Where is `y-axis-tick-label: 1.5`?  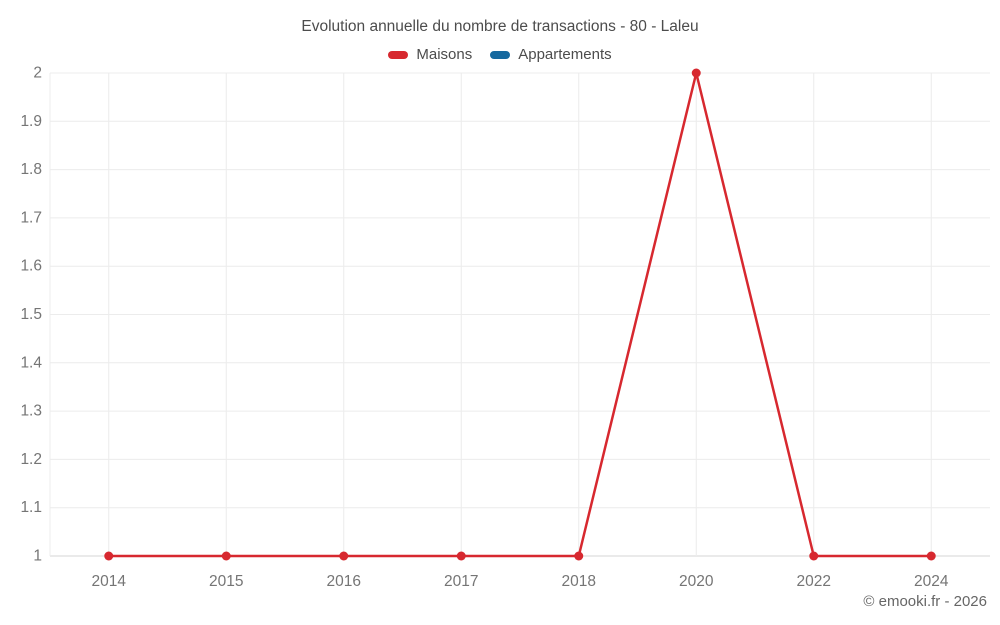 y-axis-tick-label: 1.5 is located at coordinates (31, 314).